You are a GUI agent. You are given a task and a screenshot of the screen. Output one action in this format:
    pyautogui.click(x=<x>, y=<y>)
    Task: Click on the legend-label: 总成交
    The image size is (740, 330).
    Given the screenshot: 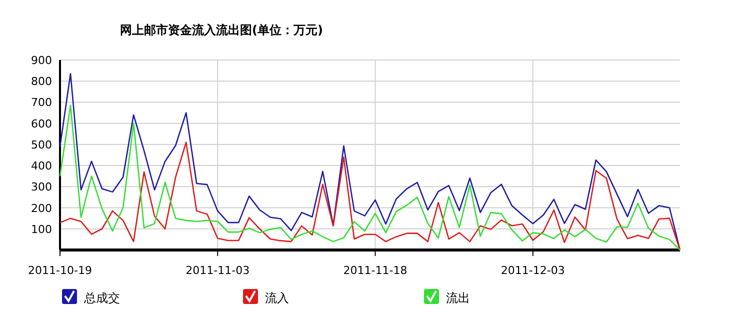 What is the action you would take?
    pyautogui.click(x=101, y=298)
    